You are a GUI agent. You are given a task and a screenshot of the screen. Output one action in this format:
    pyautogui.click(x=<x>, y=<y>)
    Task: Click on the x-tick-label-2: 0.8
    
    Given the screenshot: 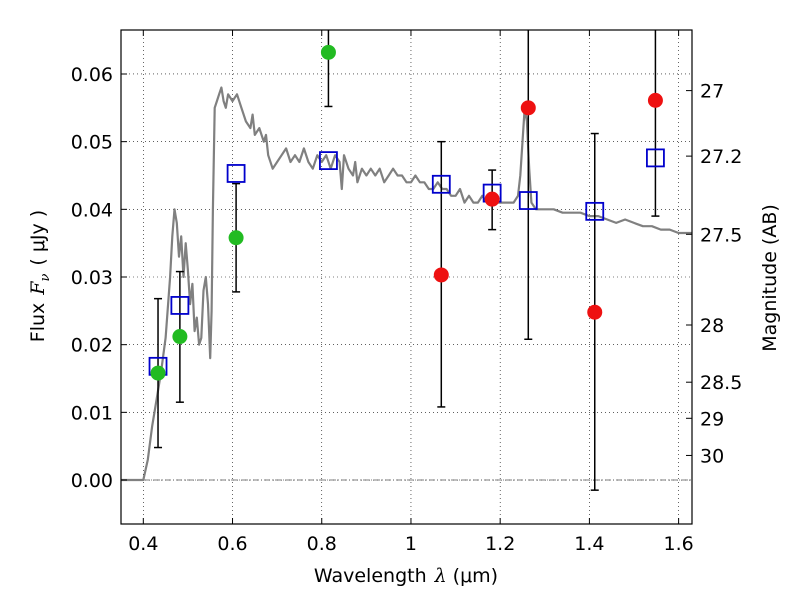 What is the action you would take?
    pyautogui.click(x=322, y=544)
    